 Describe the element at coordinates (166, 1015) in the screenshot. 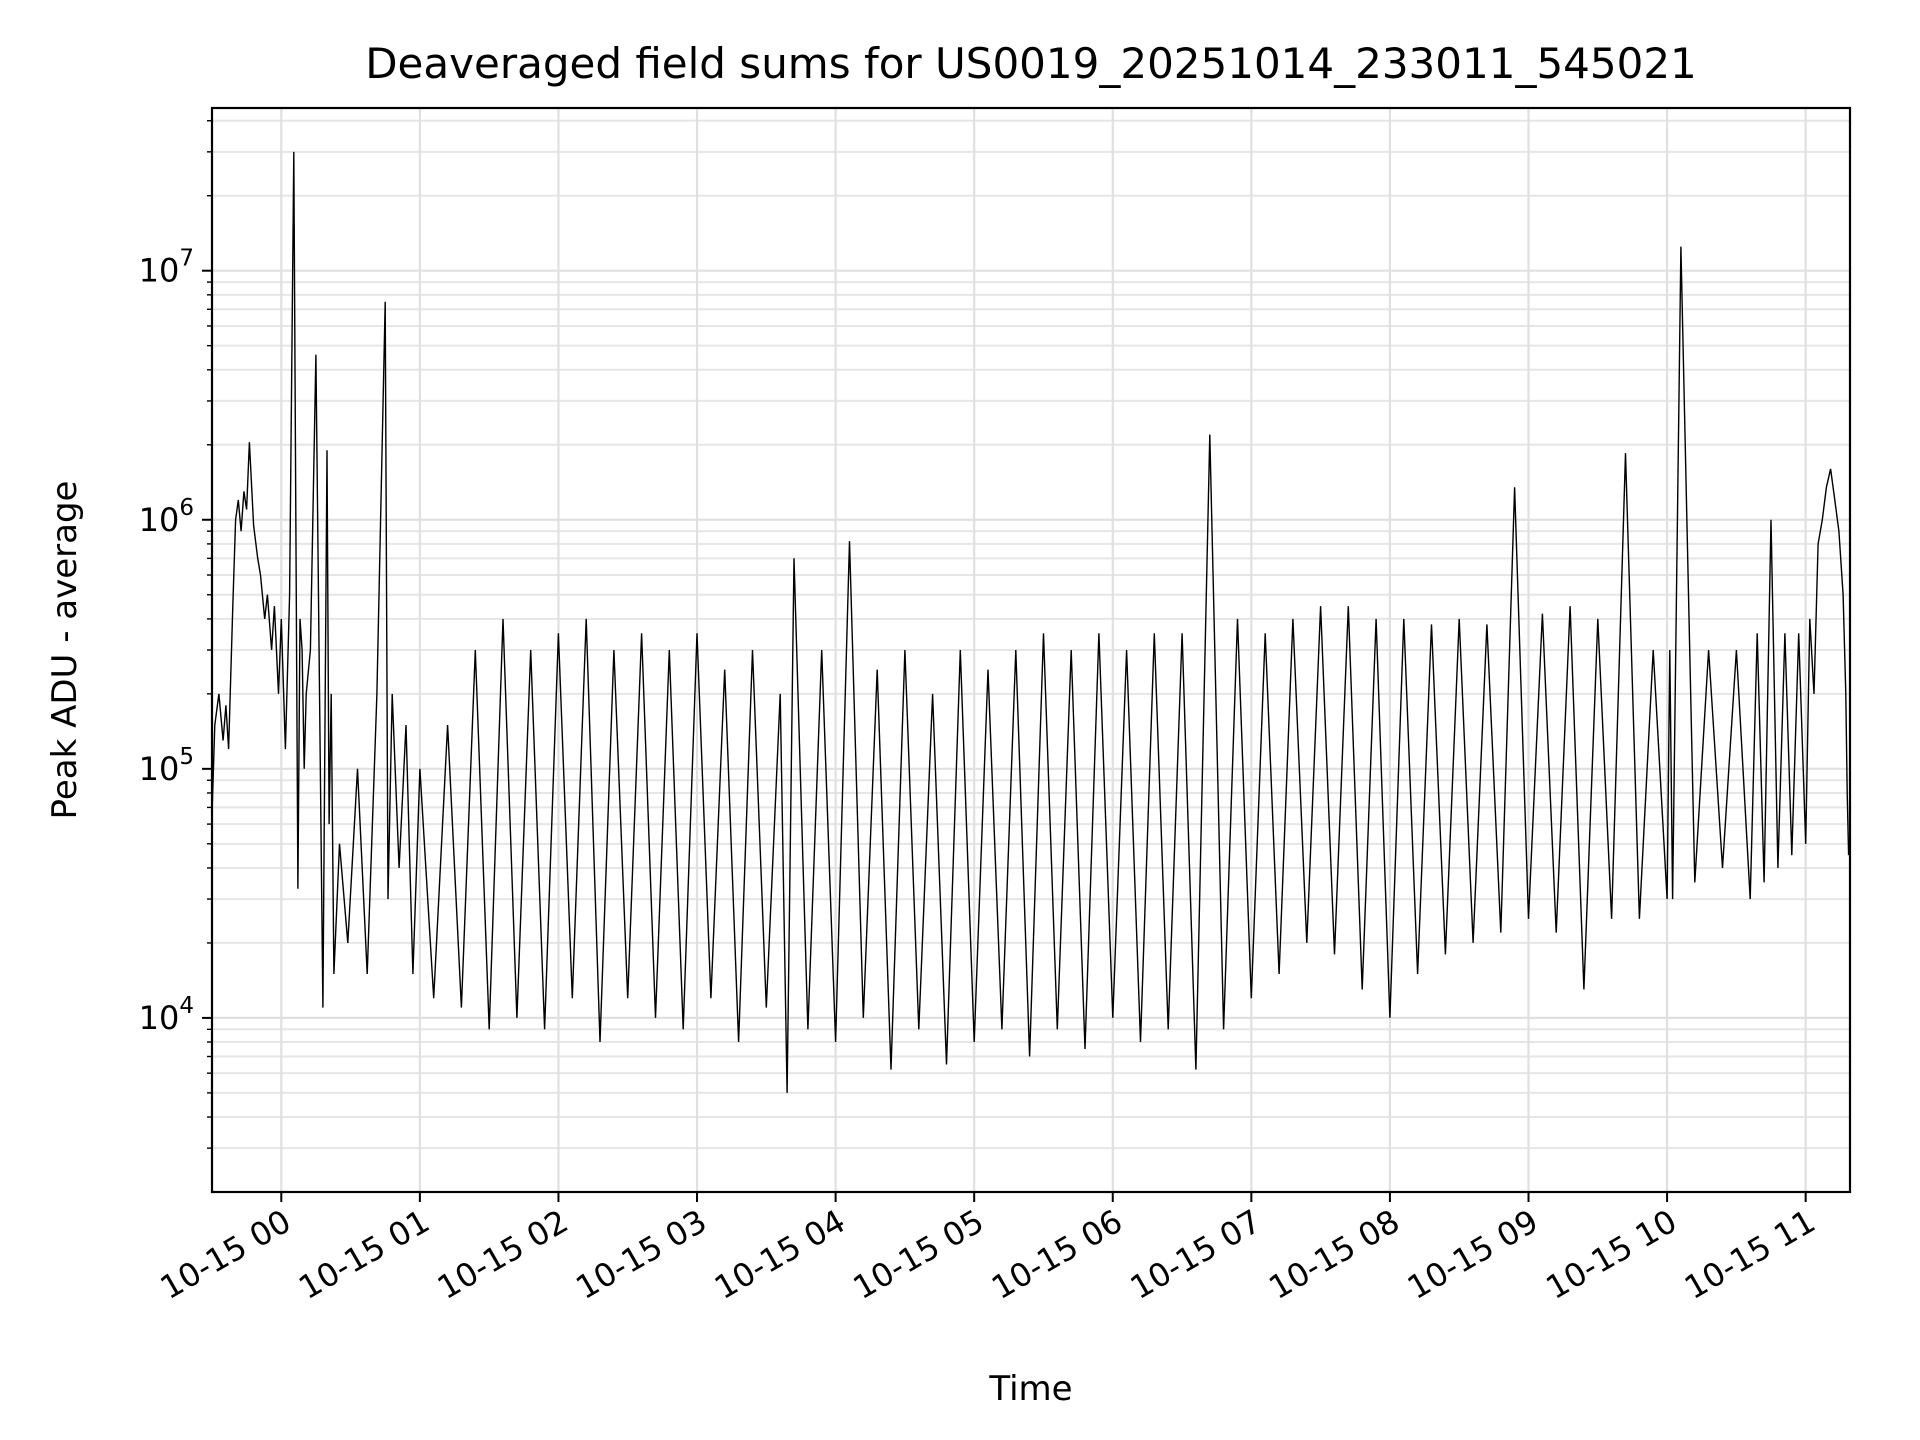

I see `y-tick-label: 10⁴` at that location.